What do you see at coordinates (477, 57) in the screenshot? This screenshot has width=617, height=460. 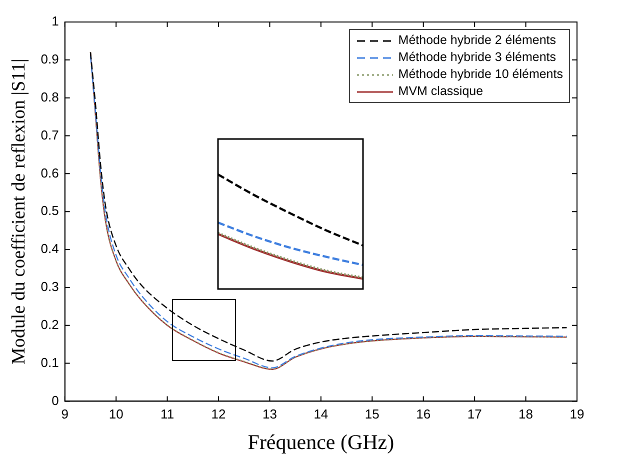 I see `legend-label: Méthode hybride 3 éléments` at bounding box center [477, 57].